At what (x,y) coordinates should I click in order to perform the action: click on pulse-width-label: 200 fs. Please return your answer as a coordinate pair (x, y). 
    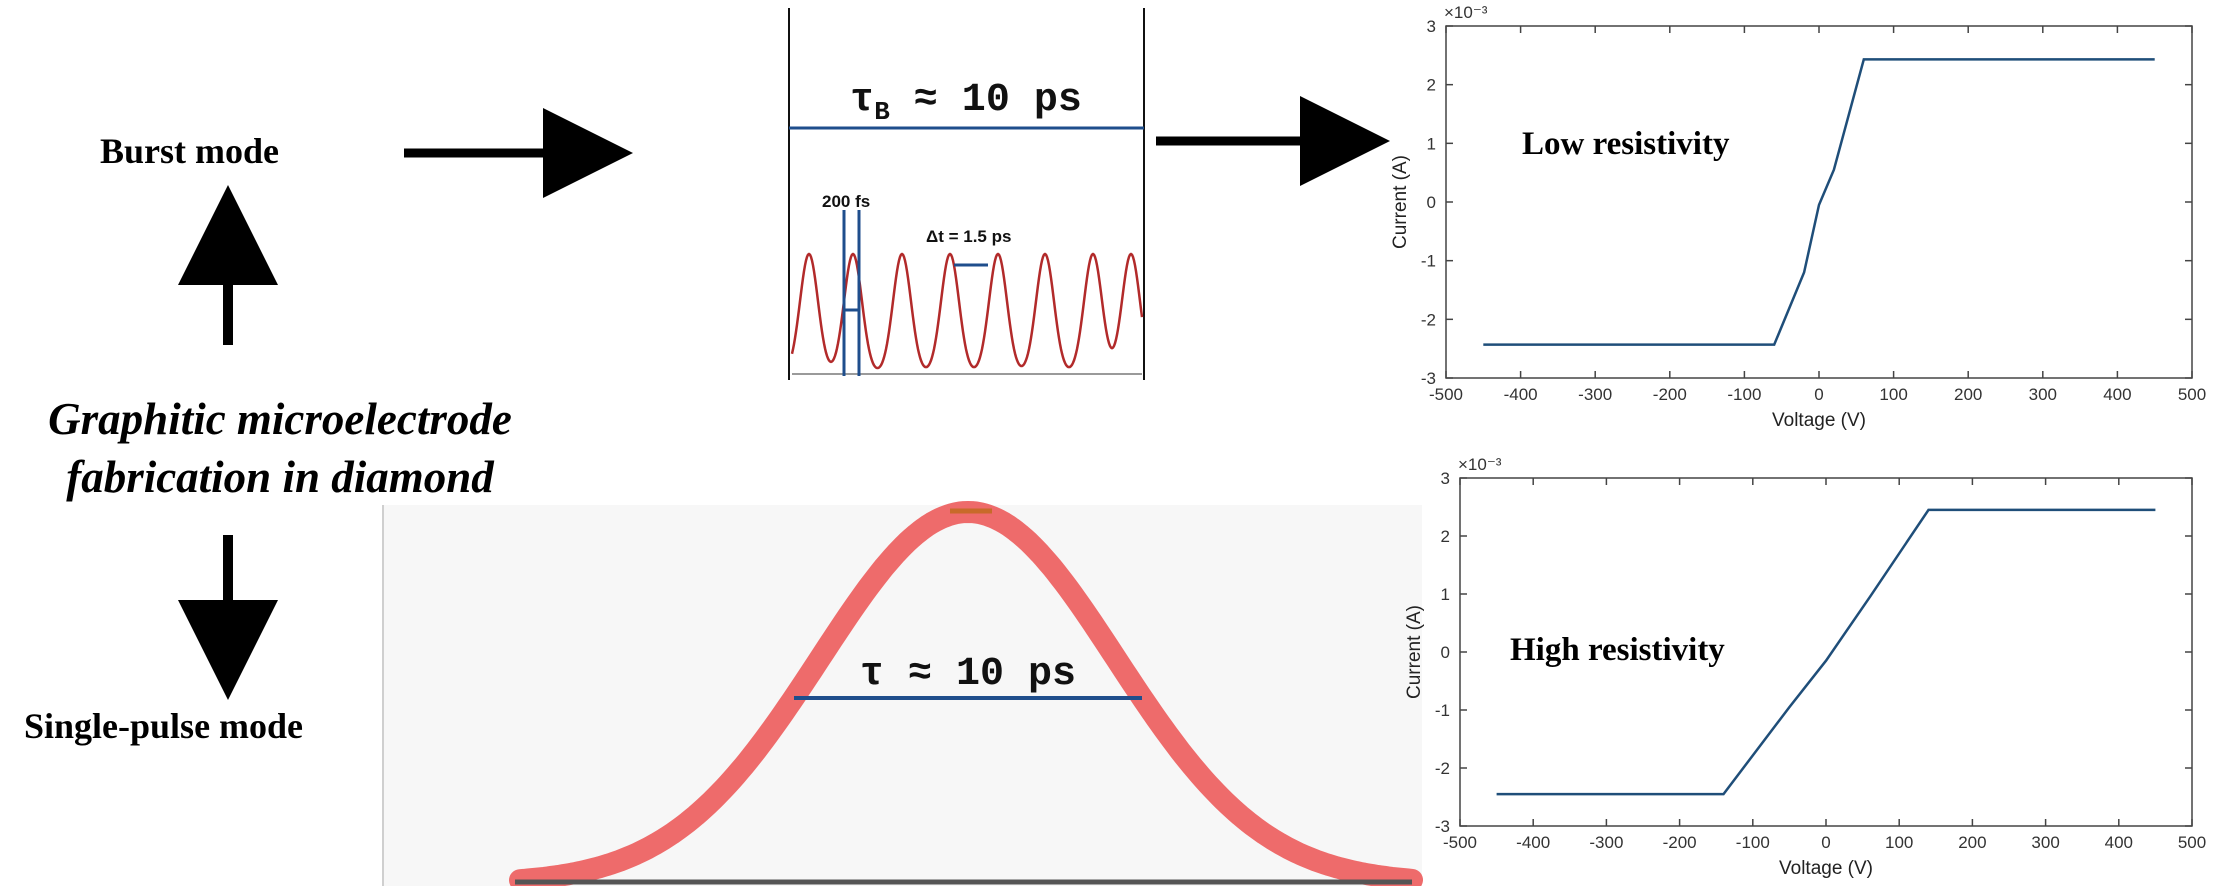
    Looking at the image, I should click on (846, 201).